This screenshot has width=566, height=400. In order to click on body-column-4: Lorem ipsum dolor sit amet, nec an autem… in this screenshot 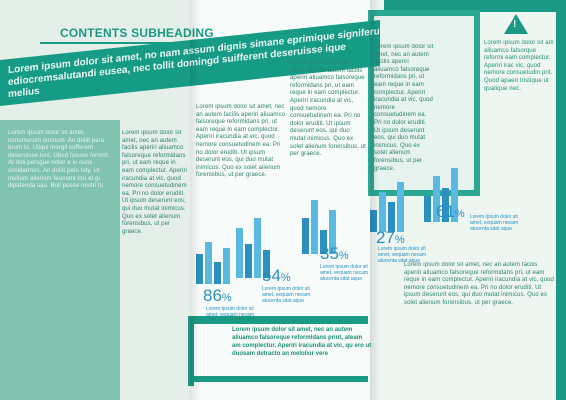, I will do `click(404, 108)`.